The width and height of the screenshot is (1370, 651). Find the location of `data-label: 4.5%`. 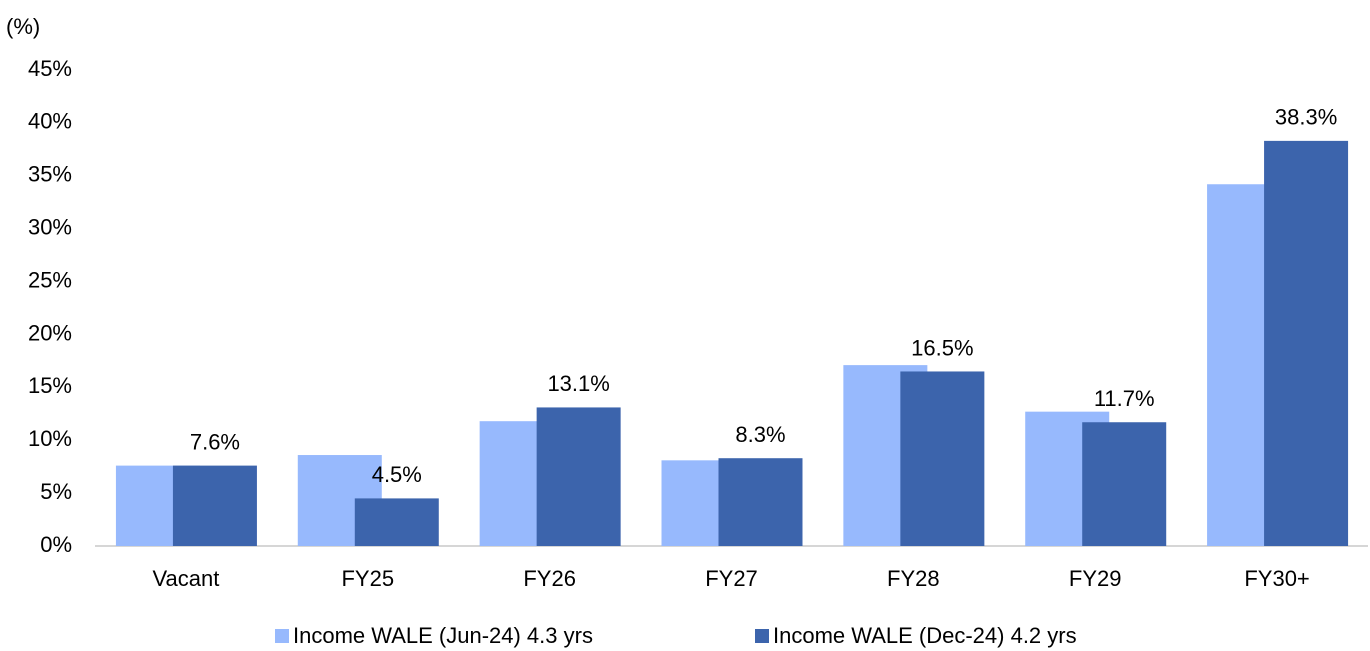

data-label: 4.5% is located at coordinates (397, 474).